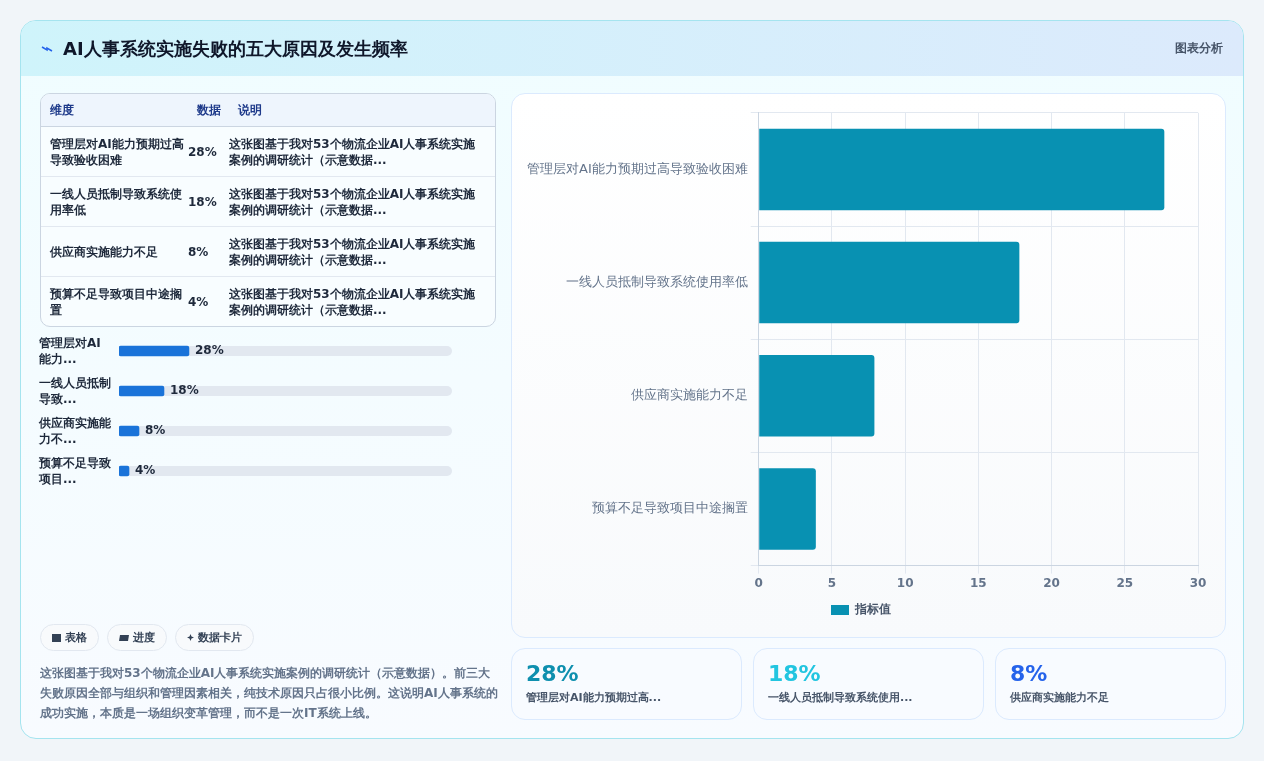 Image resolution: width=1264 pixels, height=761 pixels. I want to click on text: 进度, so click(144, 637).